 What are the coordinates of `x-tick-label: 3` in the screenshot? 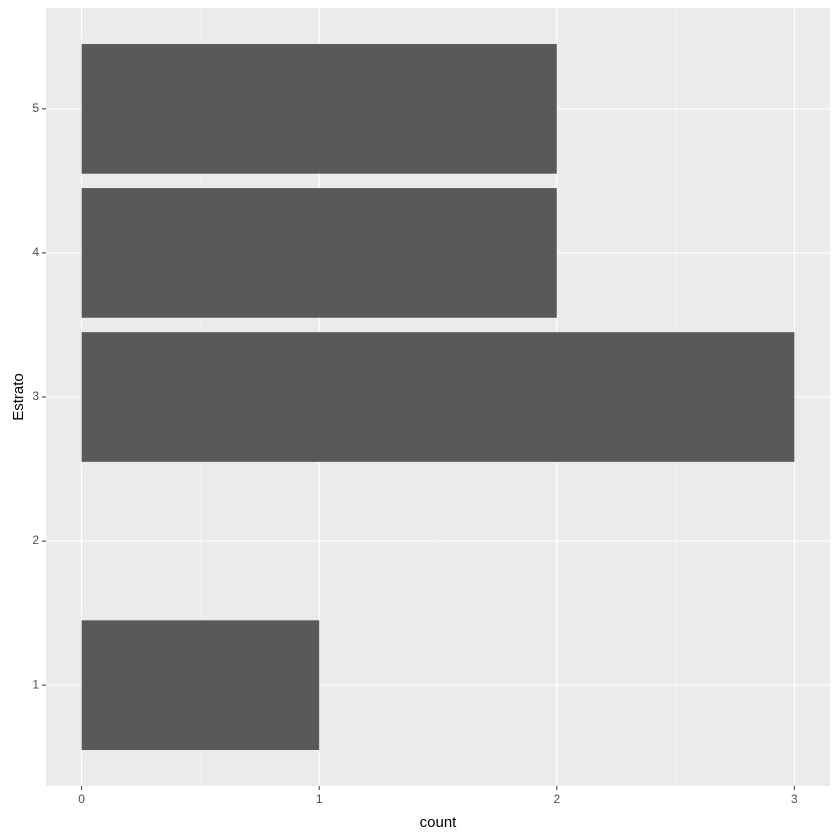 It's located at (794, 799).